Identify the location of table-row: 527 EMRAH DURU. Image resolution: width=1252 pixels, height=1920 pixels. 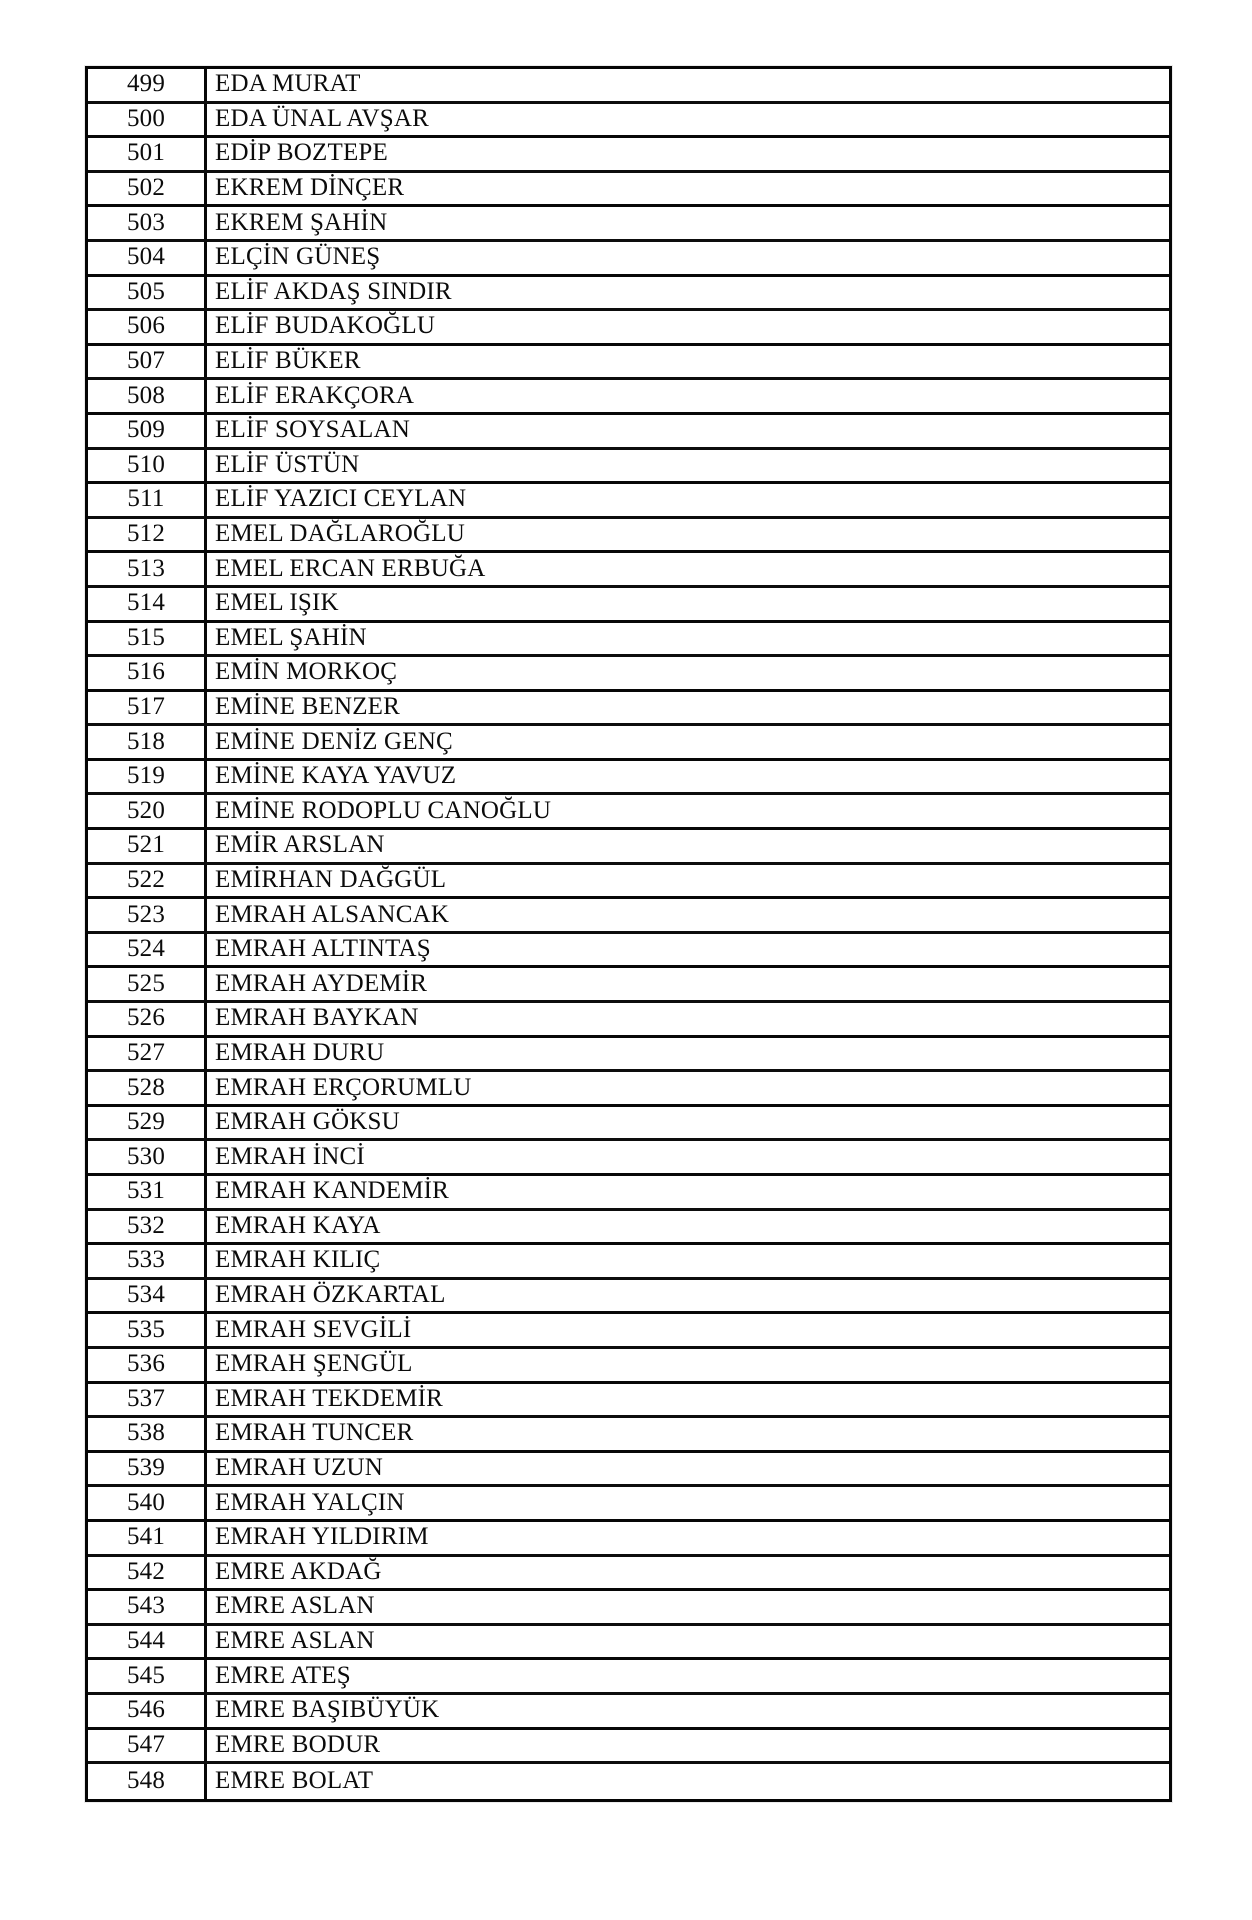
(628, 1055).